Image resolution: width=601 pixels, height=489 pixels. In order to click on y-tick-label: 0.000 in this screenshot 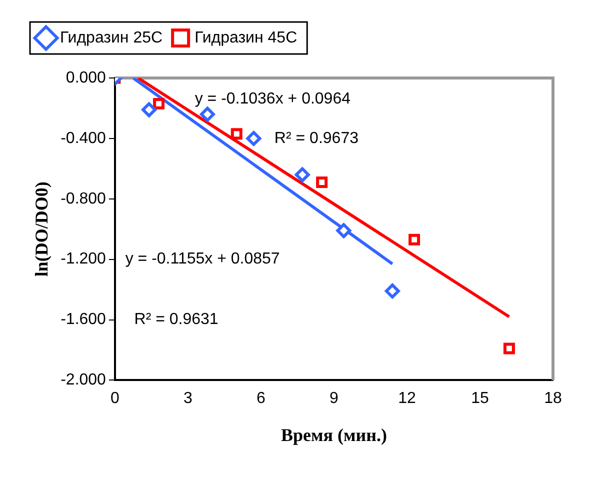, I will do `click(86, 77)`.